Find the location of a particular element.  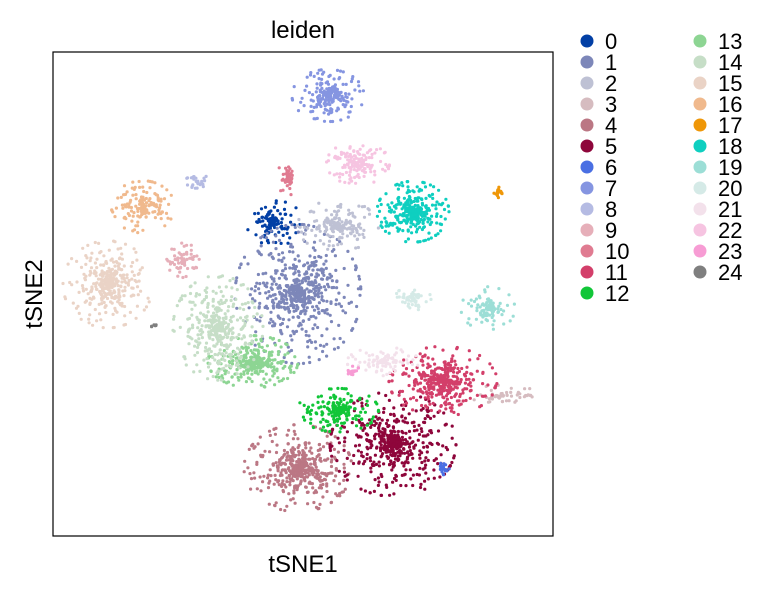

cluster-22-points is located at coordinates (358, 164).